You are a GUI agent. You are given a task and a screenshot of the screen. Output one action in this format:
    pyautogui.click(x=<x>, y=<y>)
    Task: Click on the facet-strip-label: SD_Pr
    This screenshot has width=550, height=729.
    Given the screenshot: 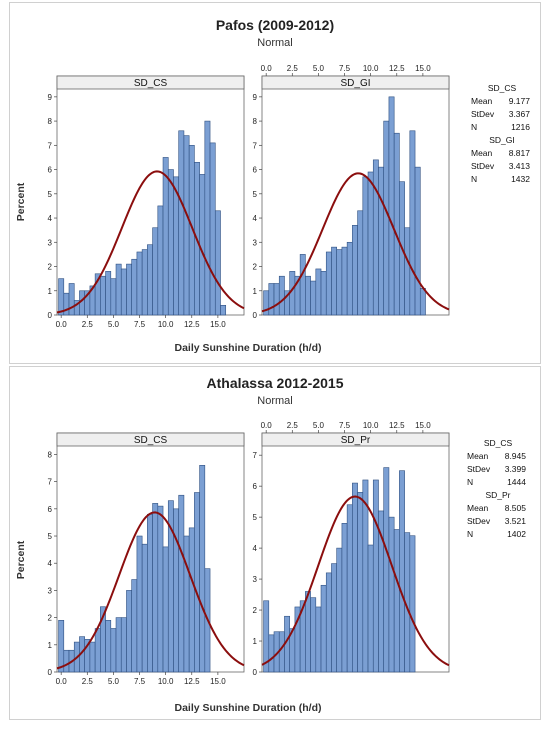 What is the action you would take?
    pyautogui.click(x=356, y=440)
    